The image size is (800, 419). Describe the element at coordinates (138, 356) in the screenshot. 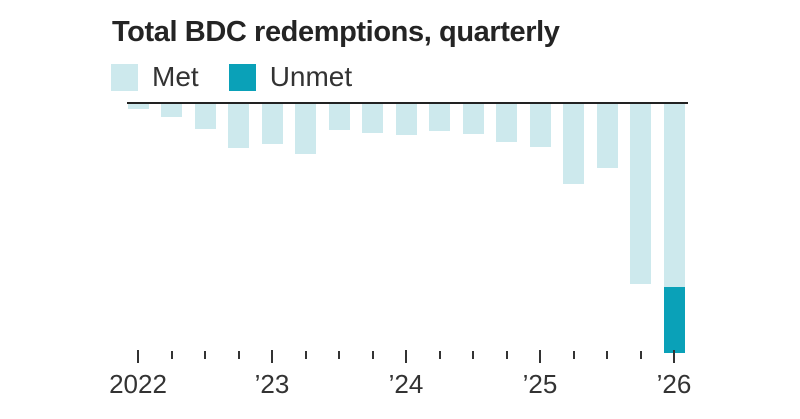

I see `major-tick-q1-2022` at that location.